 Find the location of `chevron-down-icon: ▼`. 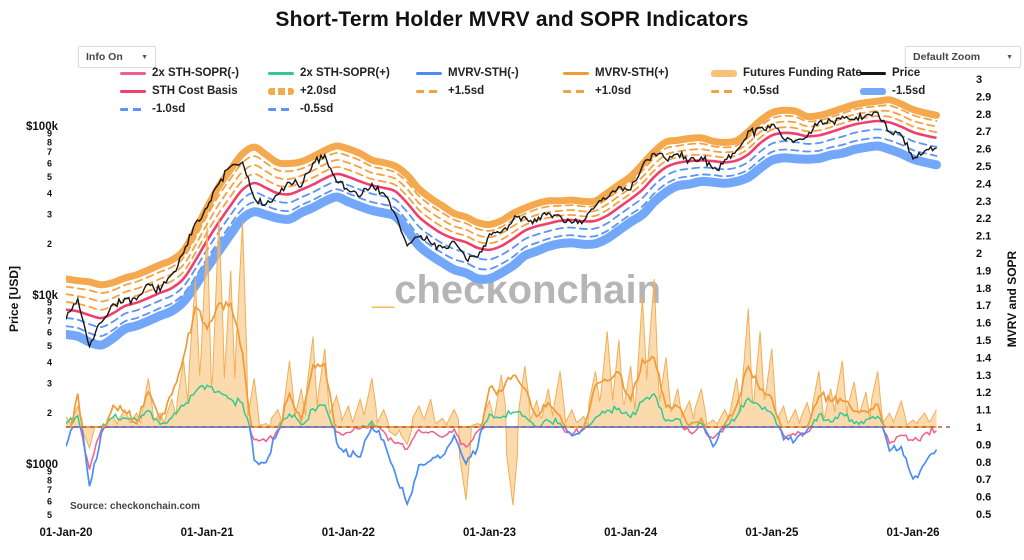

chevron-down-icon: ▼ is located at coordinates (144, 57).